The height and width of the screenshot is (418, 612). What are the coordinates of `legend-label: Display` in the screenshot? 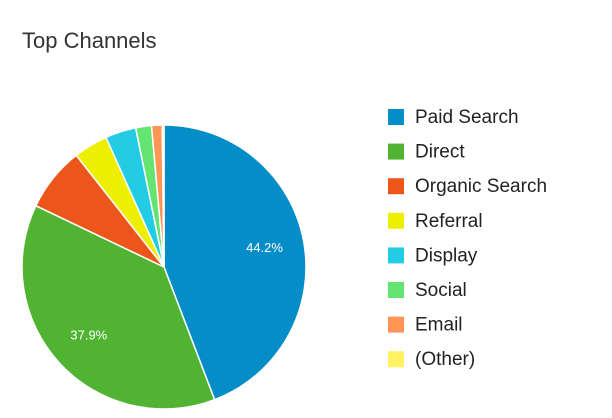 It's located at (446, 255).